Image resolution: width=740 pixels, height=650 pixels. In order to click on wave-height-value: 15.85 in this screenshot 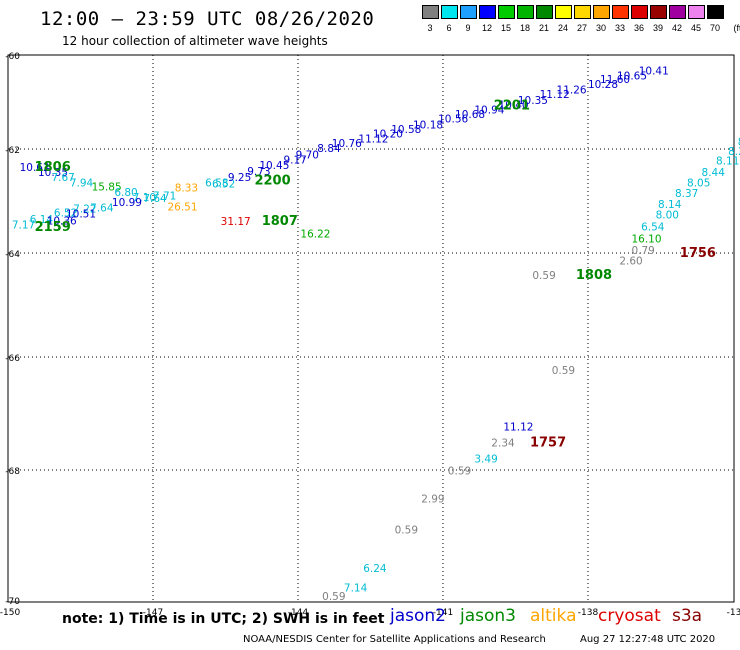, I will do `click(107, 188)`.